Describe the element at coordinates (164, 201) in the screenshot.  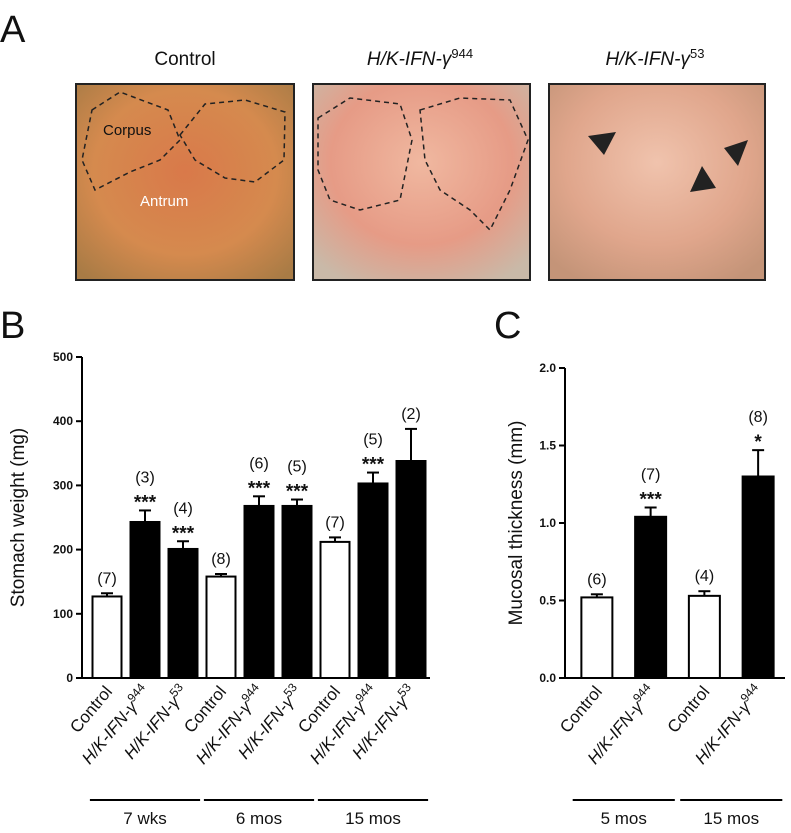
I see `photo-annotation: Antrum` at that location.